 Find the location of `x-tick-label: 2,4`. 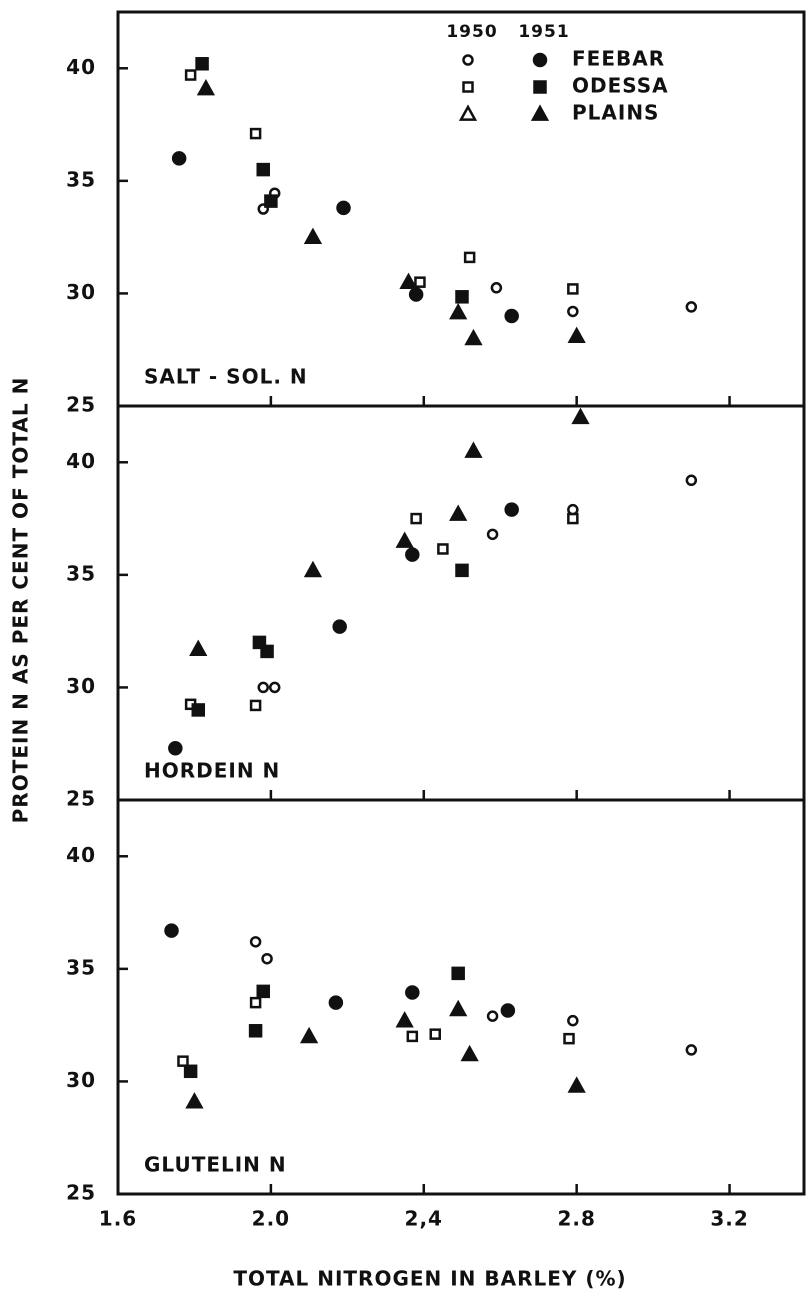

x-tick-label: 2,4 is located at coordinates (424, 1219).